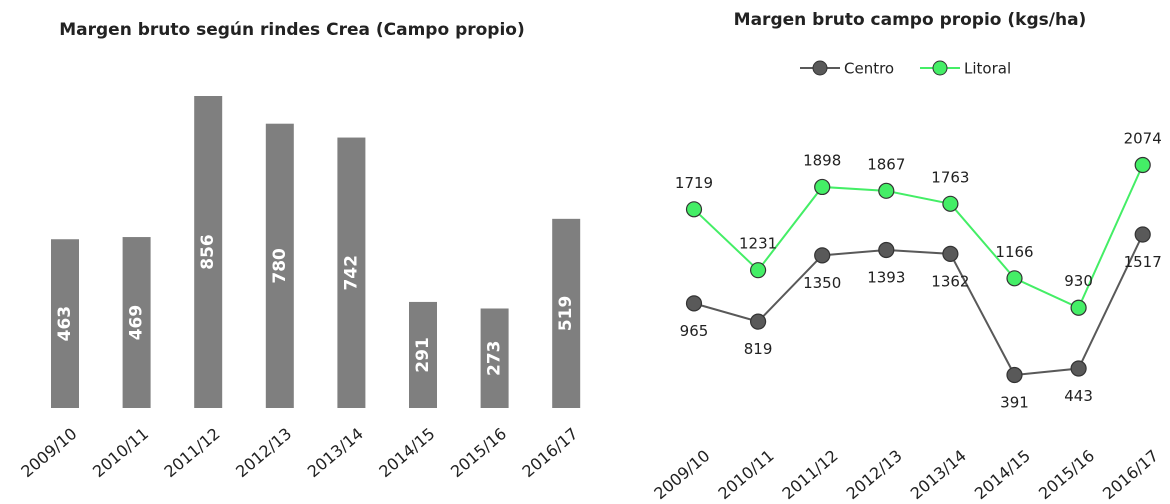 This screenshot has height=504, width=1170. I want to click on value-label: 930, so click(1078, 281).